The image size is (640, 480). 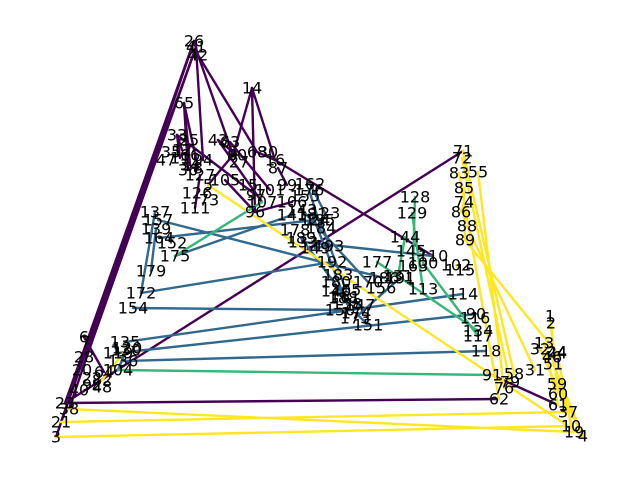 What do you see at coordinates (225, 180) in the screenshot?
I see `node-label: 105` at bounding box center [225, 180].